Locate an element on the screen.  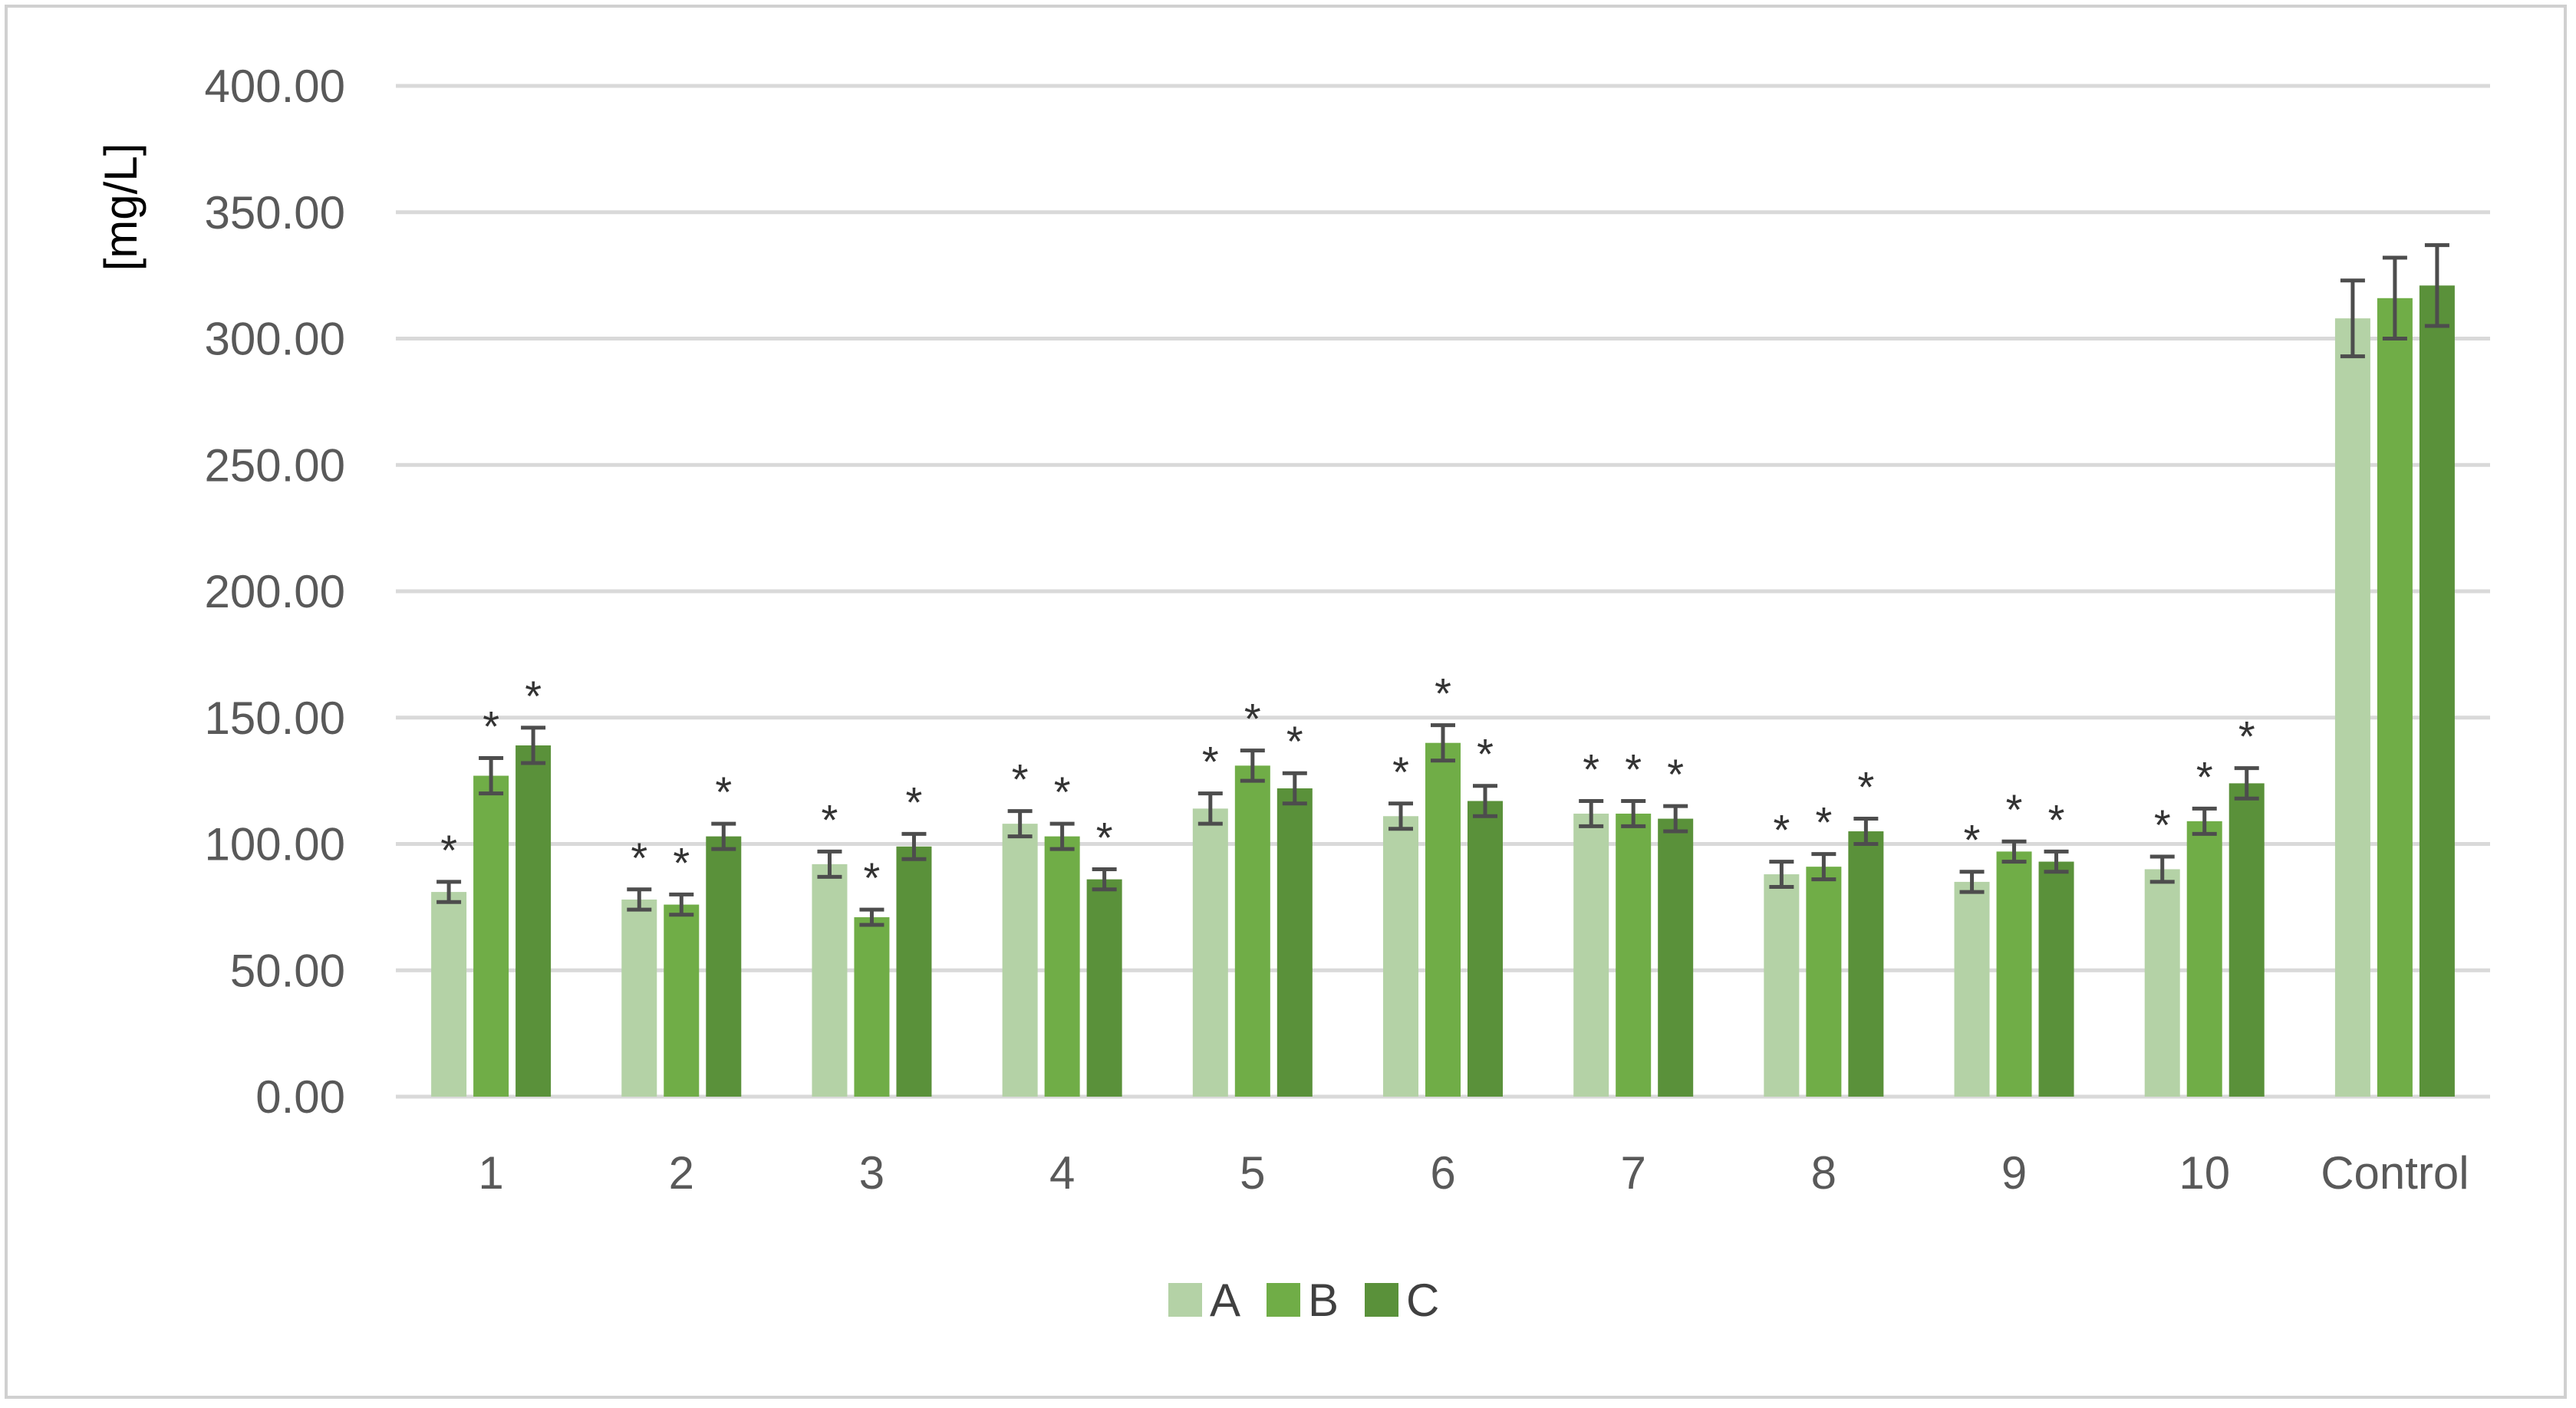
legend-label: B is located at coordinates (1323, 1300).